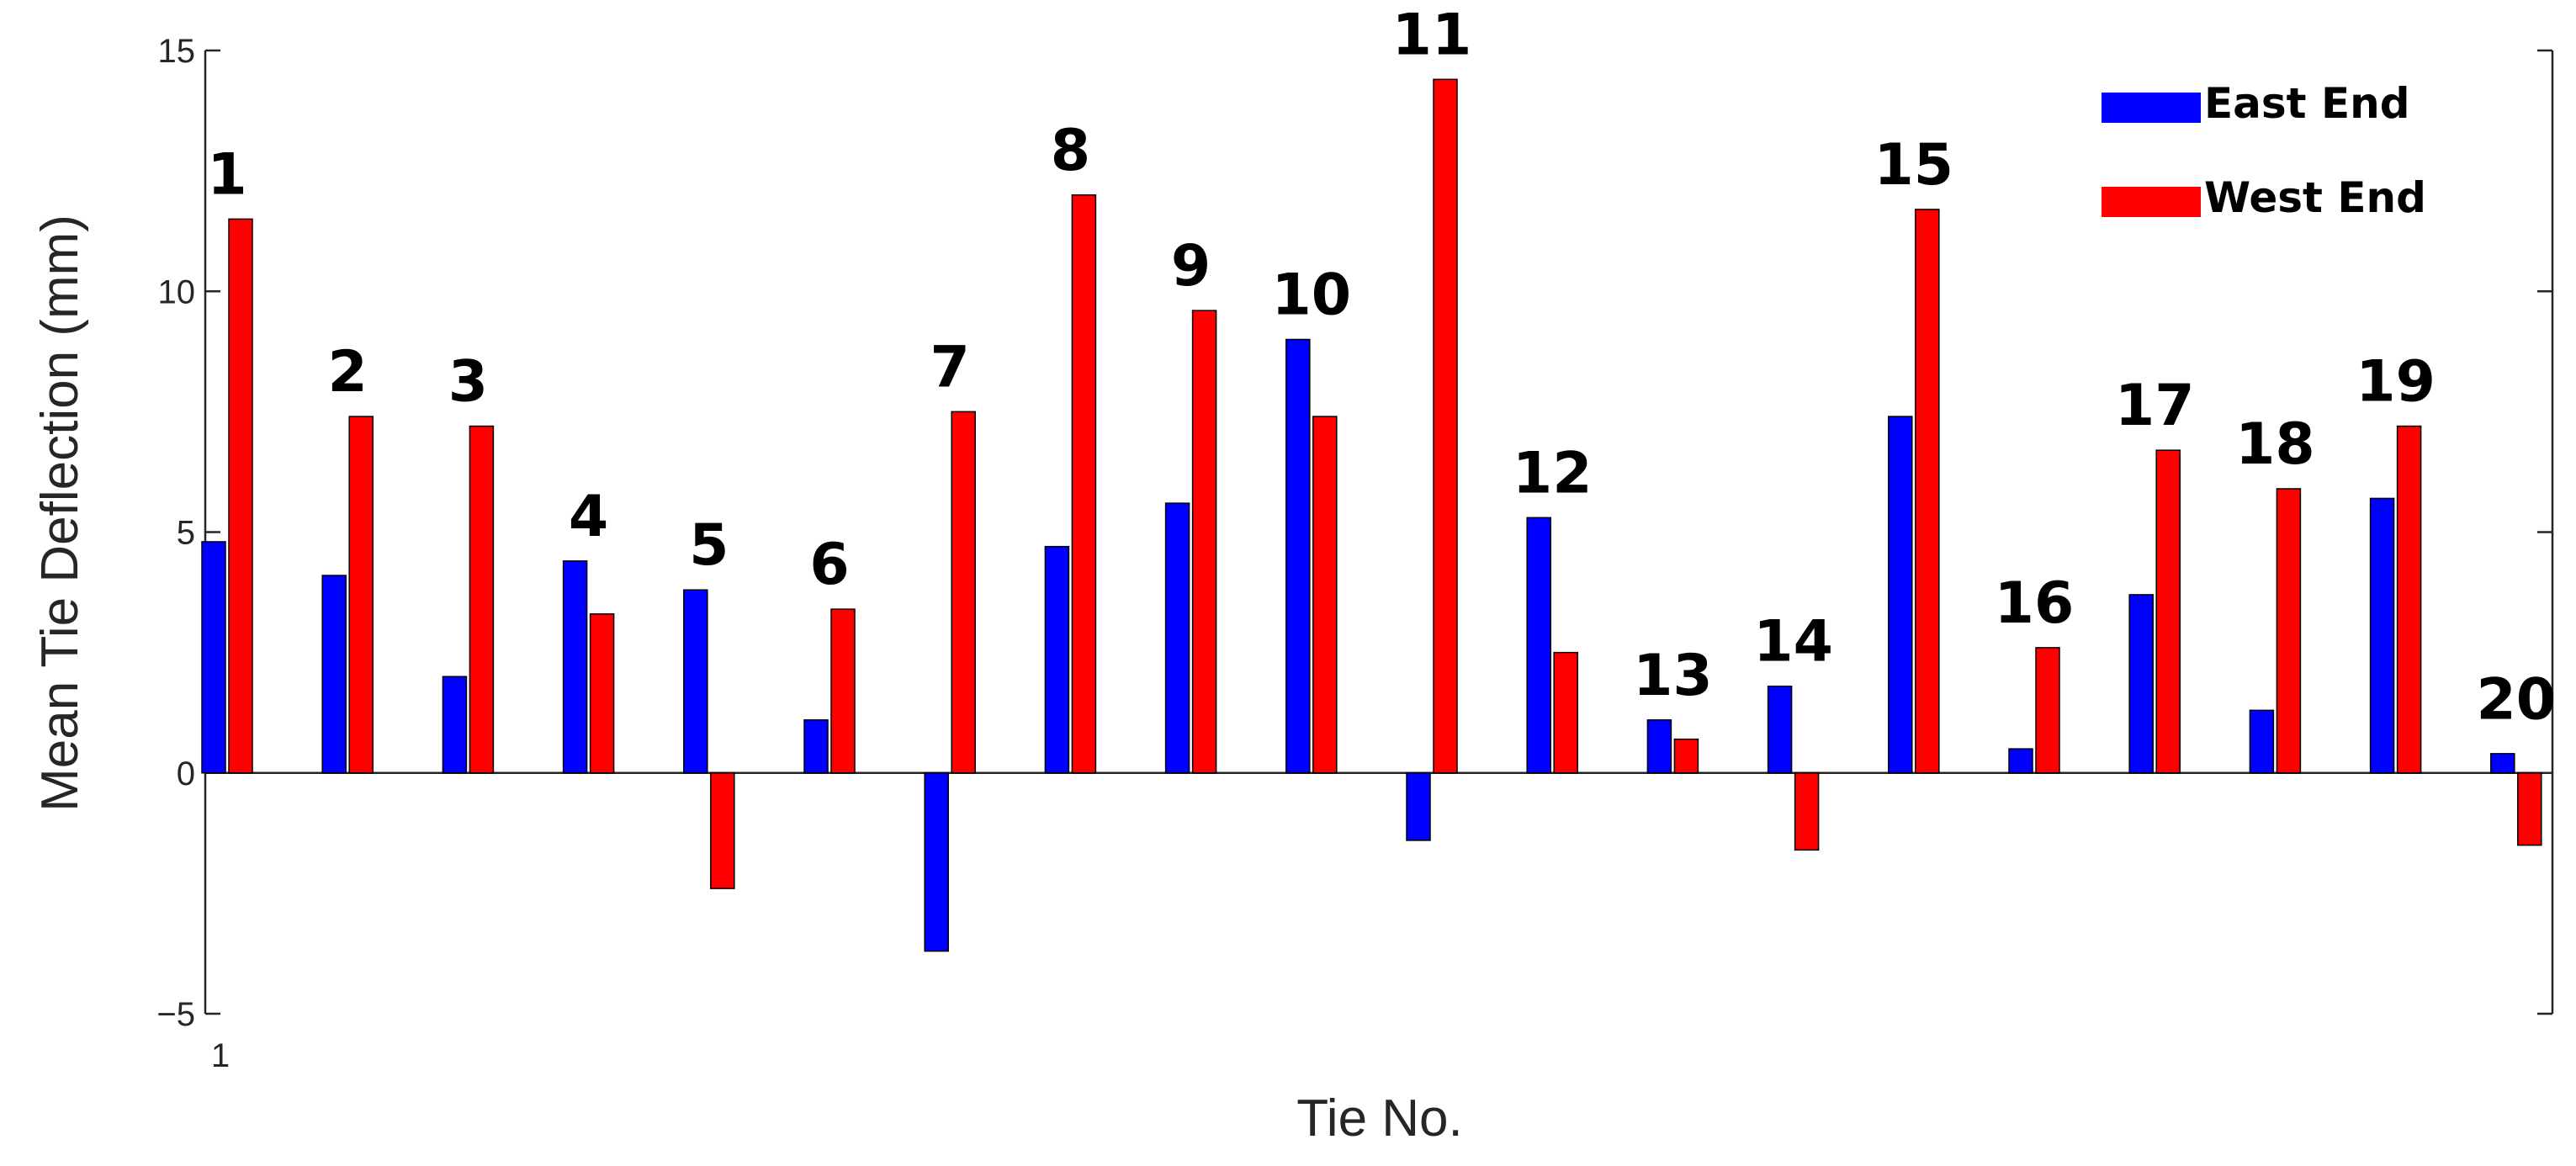  I want to click on y-tick-label: 0, so click(186, 773).